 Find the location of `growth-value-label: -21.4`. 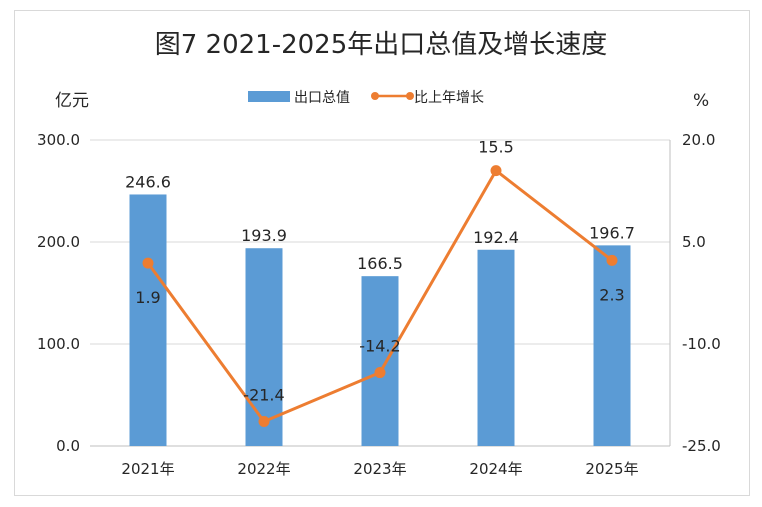

growth-value-label: -21.4 is located at coordinates (263, 395).